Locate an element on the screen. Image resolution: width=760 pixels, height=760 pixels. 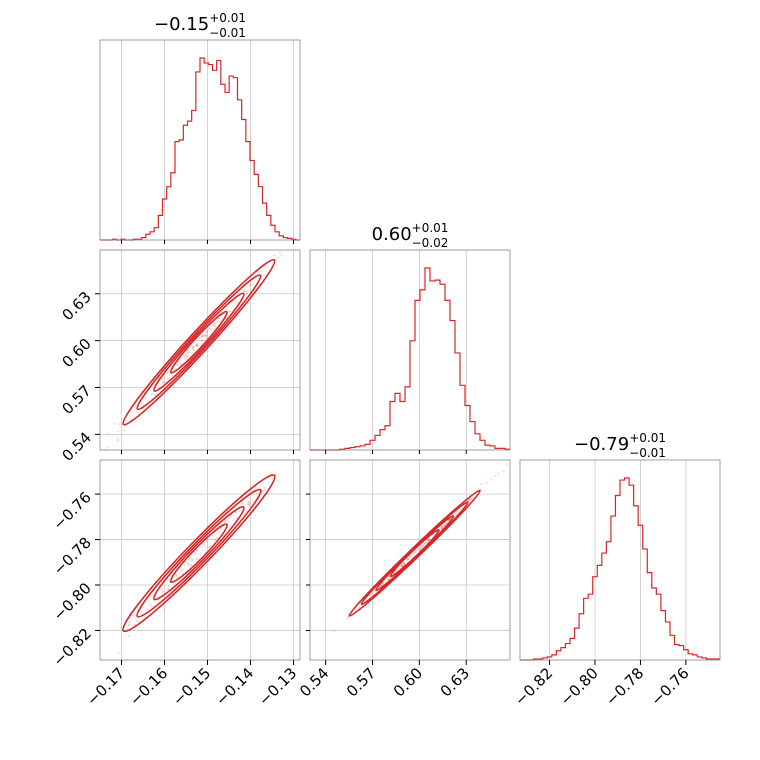
y-tick-label: −0.82 is located at coordinates (72, 647).